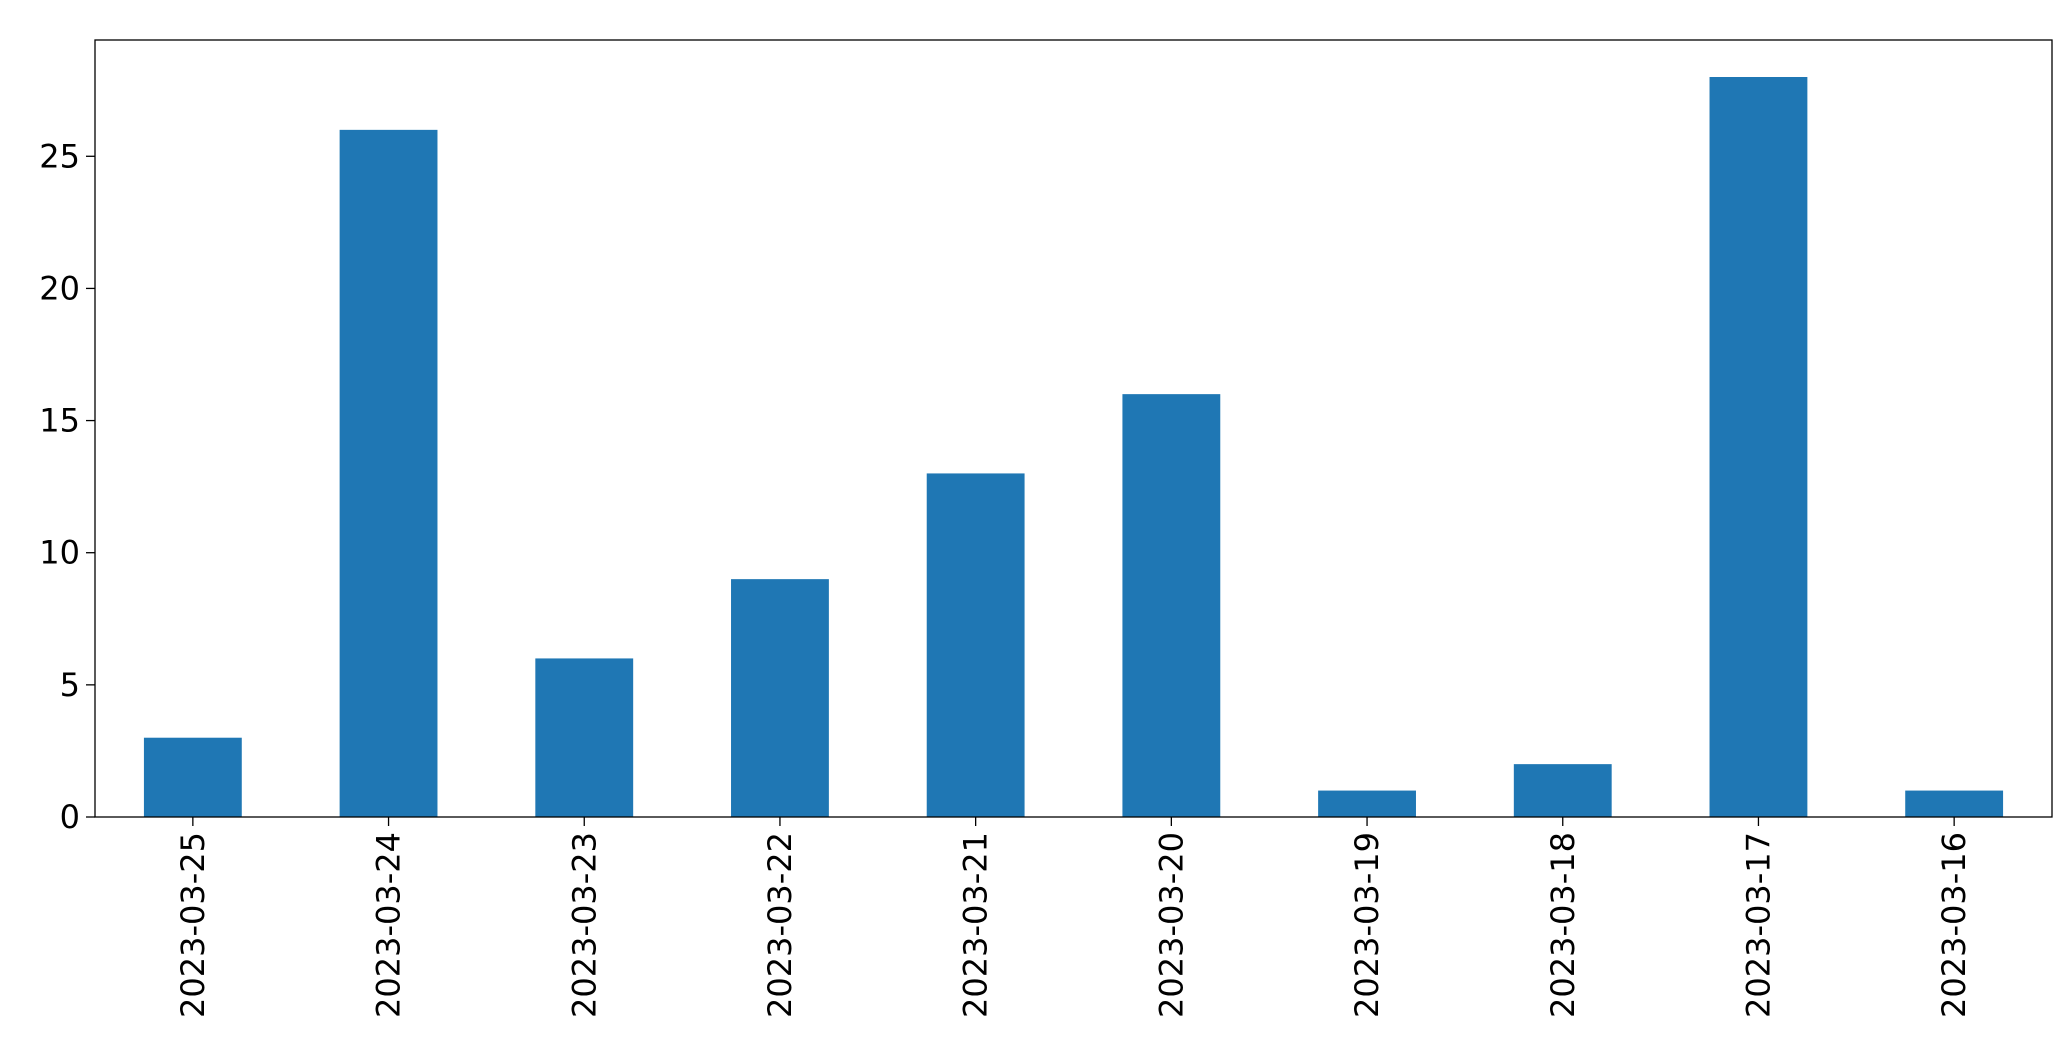 The height and width of the screenshot is (1061, 2071). What do you see at coordinates (780, 925) in the screenshot?
I see `x-tick-label: 2023-03-22` at bounding box center [780, 925].